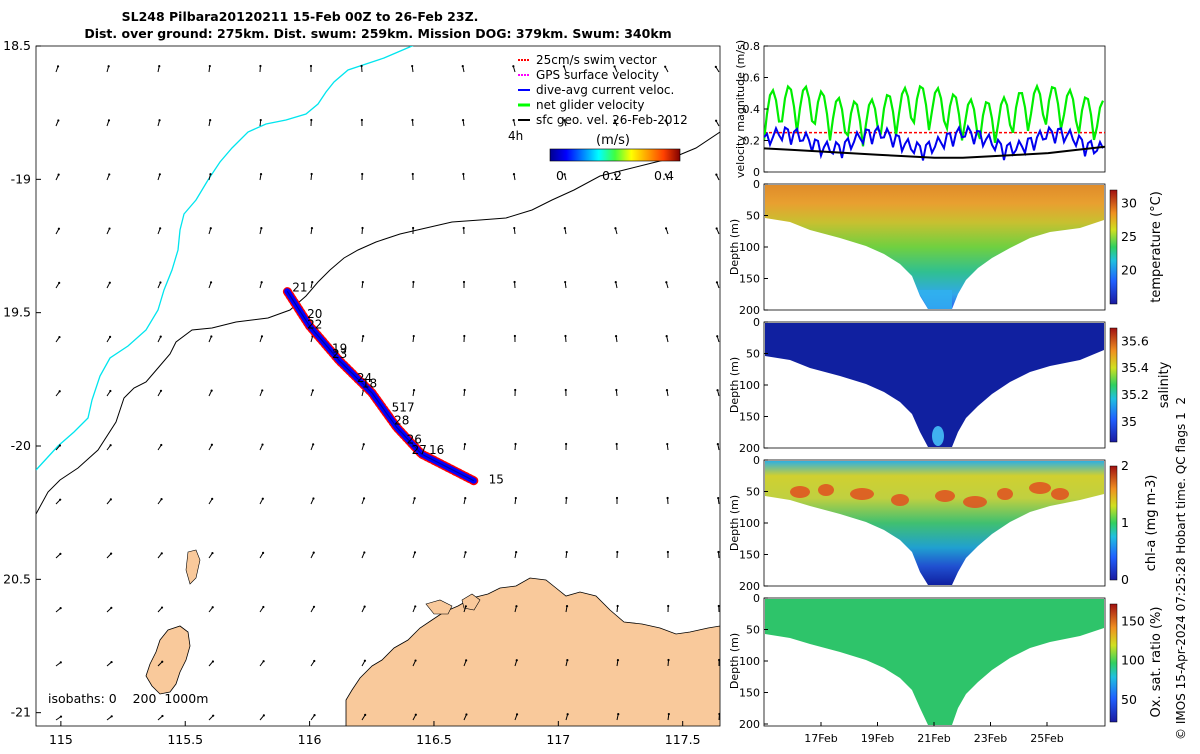 The width and height of the screenshot is (1200, 754). What do you see at coordinates (749, 724) in the screenshot?
I see `depth-tick-label: 200` at bounding box center [749, 724].